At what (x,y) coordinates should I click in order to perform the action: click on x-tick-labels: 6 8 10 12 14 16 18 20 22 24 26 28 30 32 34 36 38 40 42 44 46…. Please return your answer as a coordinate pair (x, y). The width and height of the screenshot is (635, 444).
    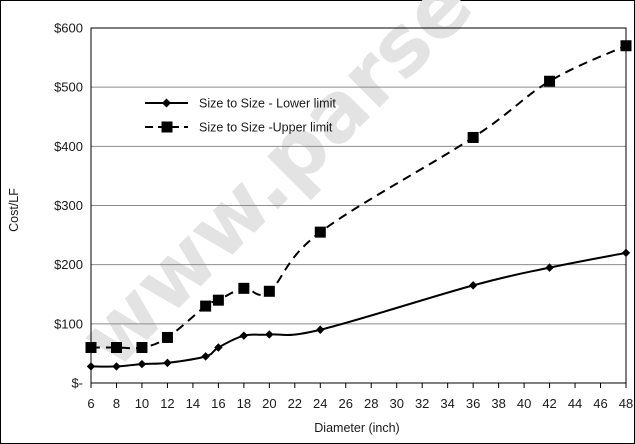
    Looking at the image, I should click on (360, 397).